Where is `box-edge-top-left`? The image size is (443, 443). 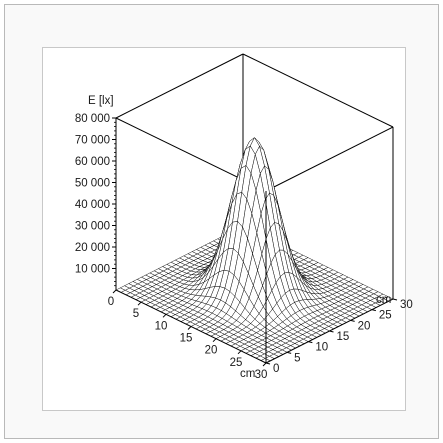 box-edge-top-left is located at coordinates (179, 86).